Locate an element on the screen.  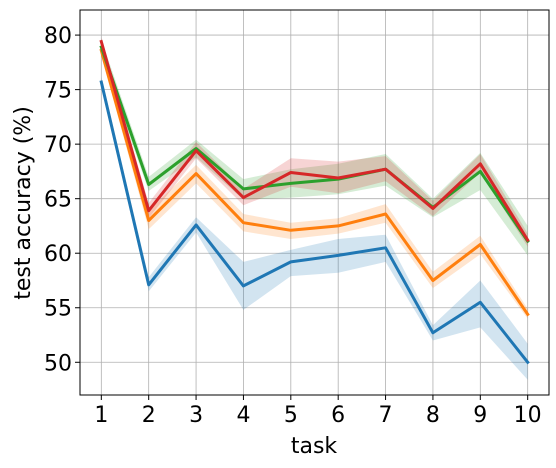
x-axis-ticks: 1 2 3 4 5 6 7 8 9 10 is located at coordinates (318, 411).